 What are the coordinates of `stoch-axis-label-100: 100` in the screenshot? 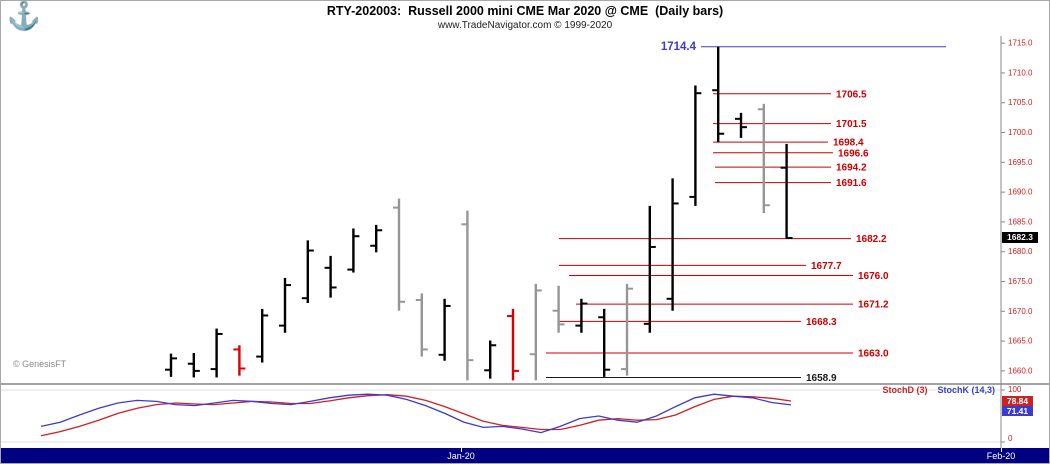 It's located at (1015, 389).